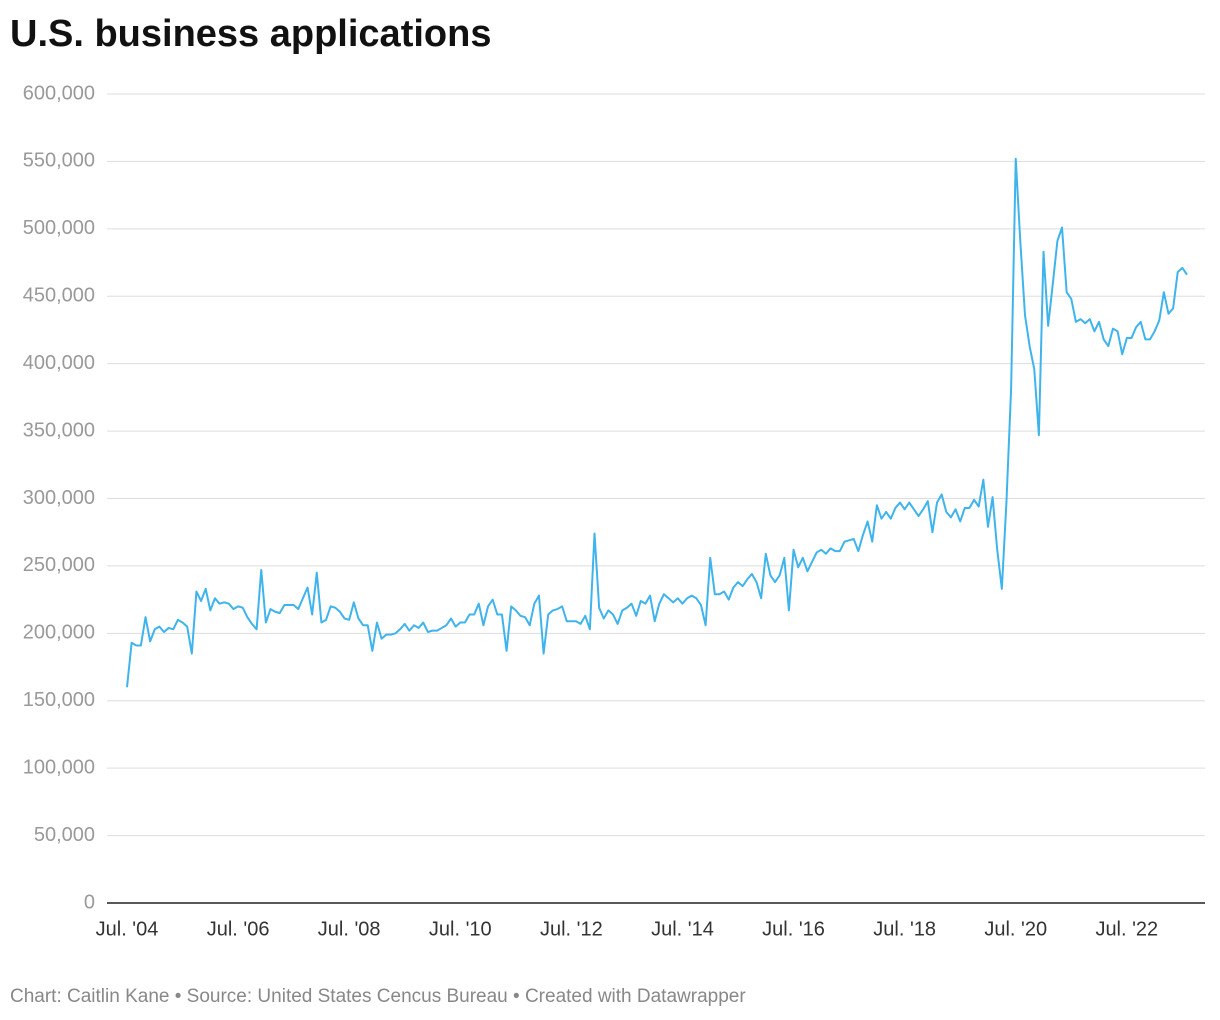 The width and height of the screenshot is (1220, 1020). What do you see at coordinates (64, 835) in the screenshot?
I see `y-tick-label: 50,000` at bounding box center [64, 835].